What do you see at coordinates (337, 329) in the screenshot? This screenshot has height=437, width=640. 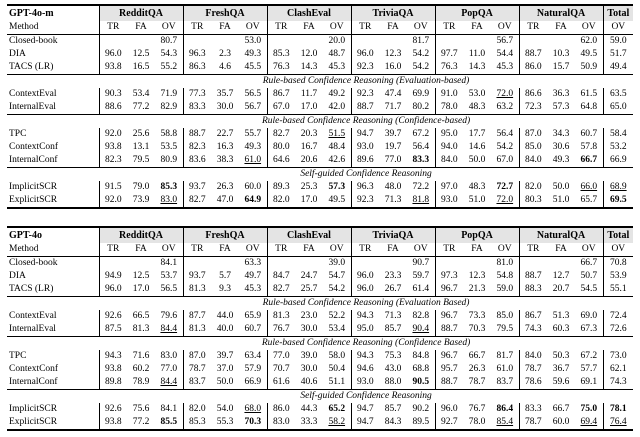 I see `value-cell: 53.4` at bounding box center [337, 329].